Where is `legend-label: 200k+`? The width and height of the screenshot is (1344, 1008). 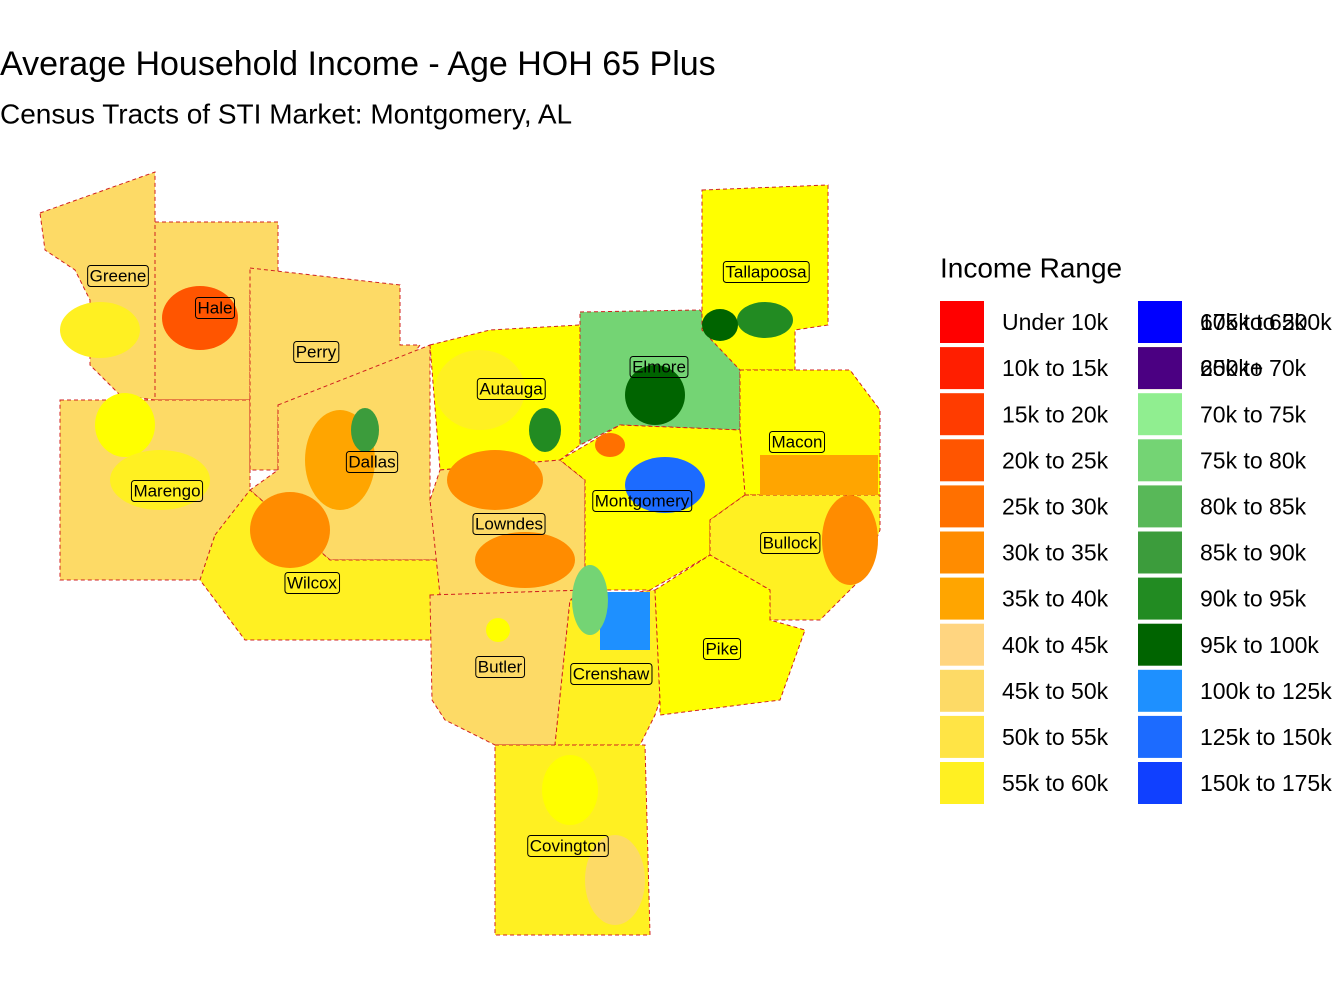
legend-label: 200k+ is located at coordinates (1231, 368).